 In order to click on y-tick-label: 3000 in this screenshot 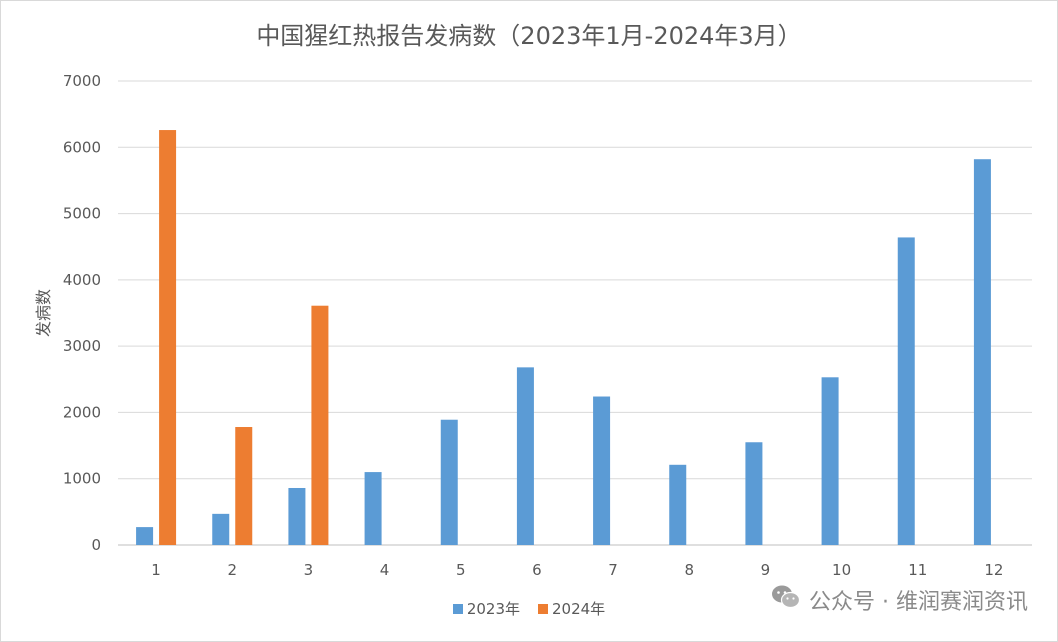, I will do `click(82, 346)`.